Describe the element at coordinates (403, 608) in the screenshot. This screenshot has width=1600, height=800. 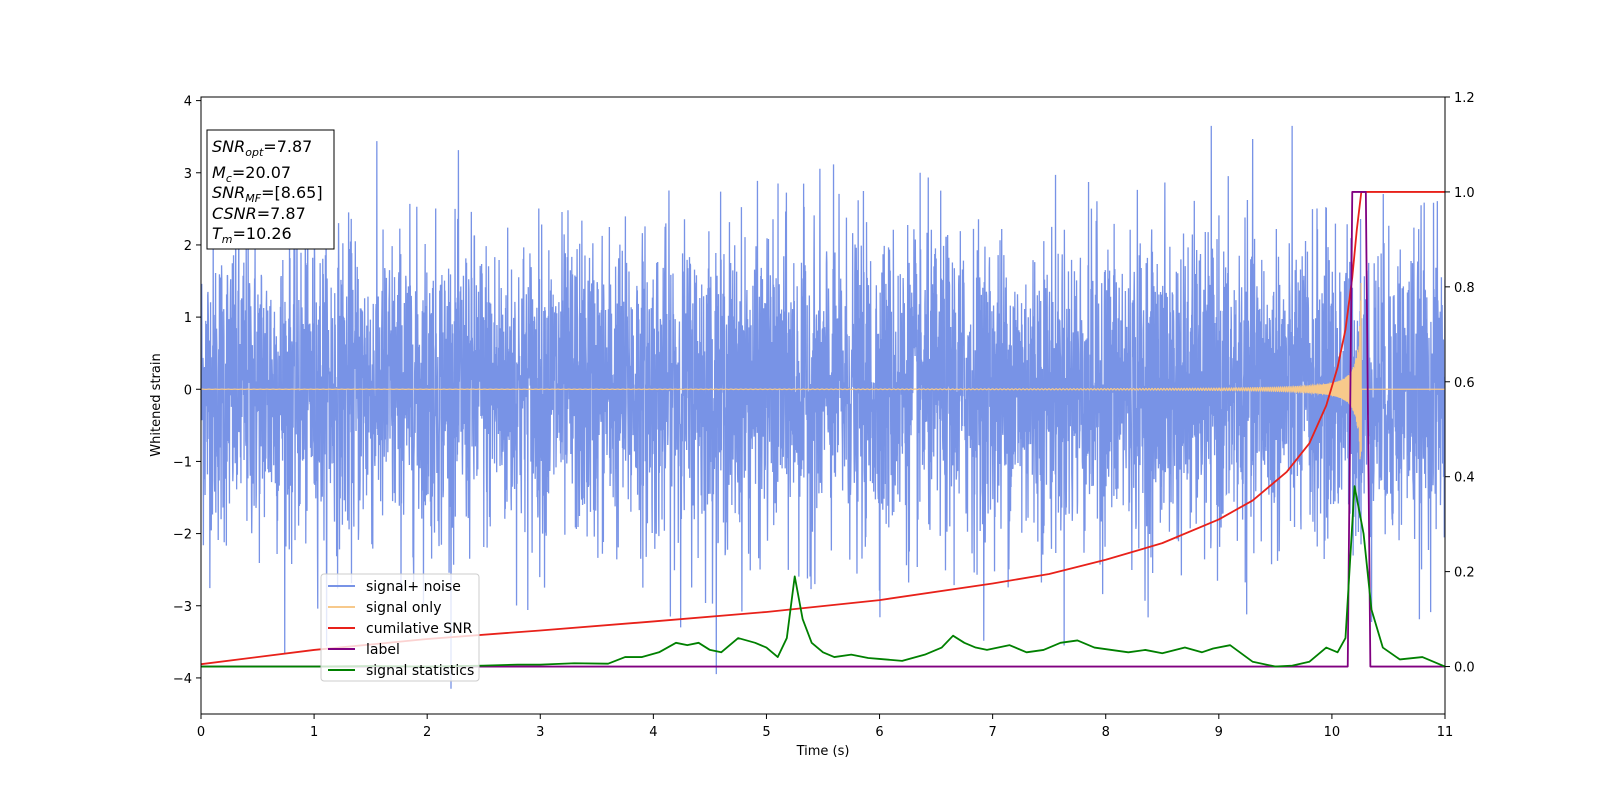
I see `legend-label-signal-only: signal only` at that location.